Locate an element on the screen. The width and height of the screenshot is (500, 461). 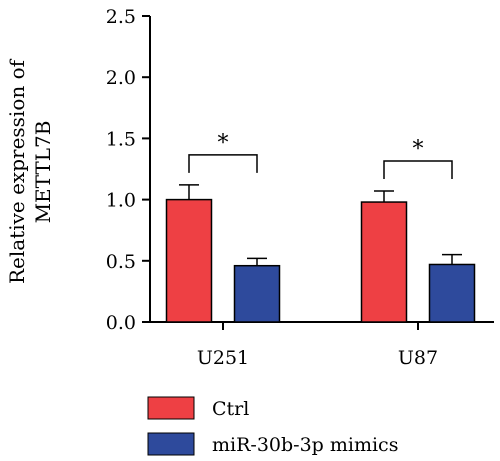
legend-label: miR-30b-3p mimics is located at coordinates (305, 445).